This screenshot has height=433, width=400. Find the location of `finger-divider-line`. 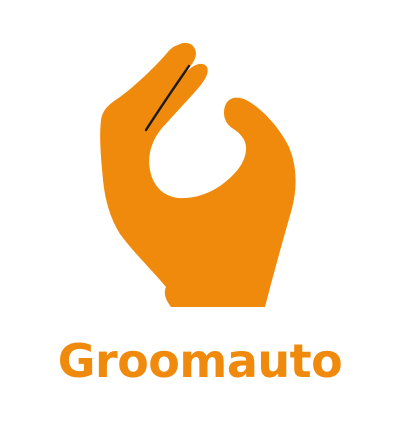

finger-divider-line is located at coordinates (167, 98).